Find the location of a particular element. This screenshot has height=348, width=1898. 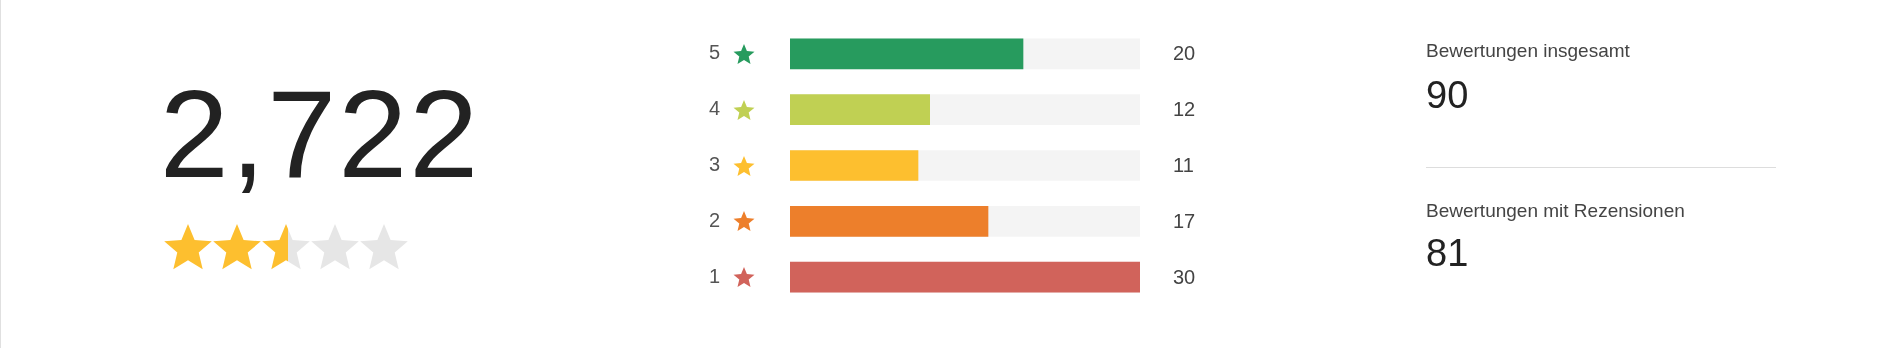

y-tick-label: 4 is located at coordinates (714, 108).